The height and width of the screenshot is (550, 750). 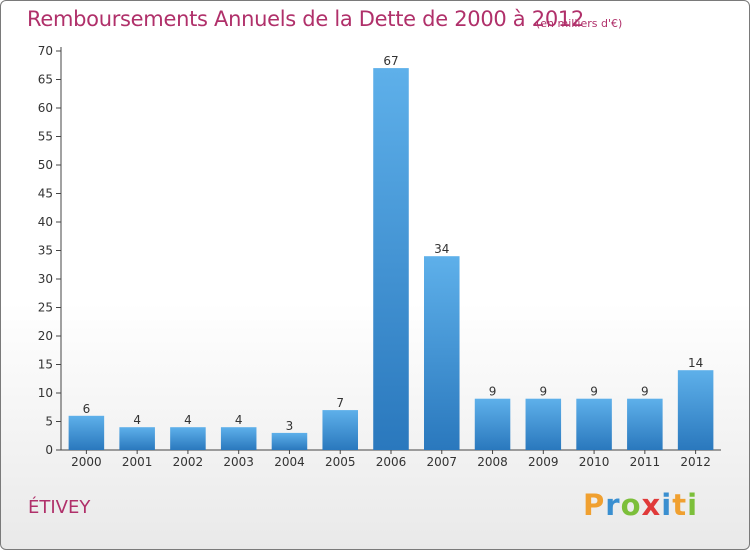 I want to click on x-tick-label: 2006, so click(x=391, y=462).